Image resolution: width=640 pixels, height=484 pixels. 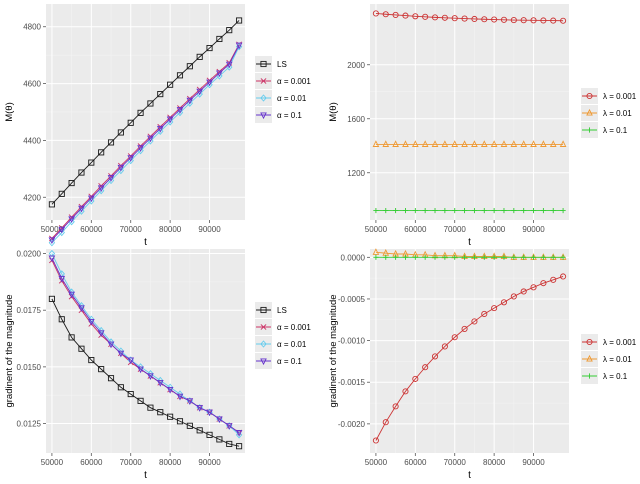 I want to click on legend-label: λ = 0.01, so click(x=617, y=113).